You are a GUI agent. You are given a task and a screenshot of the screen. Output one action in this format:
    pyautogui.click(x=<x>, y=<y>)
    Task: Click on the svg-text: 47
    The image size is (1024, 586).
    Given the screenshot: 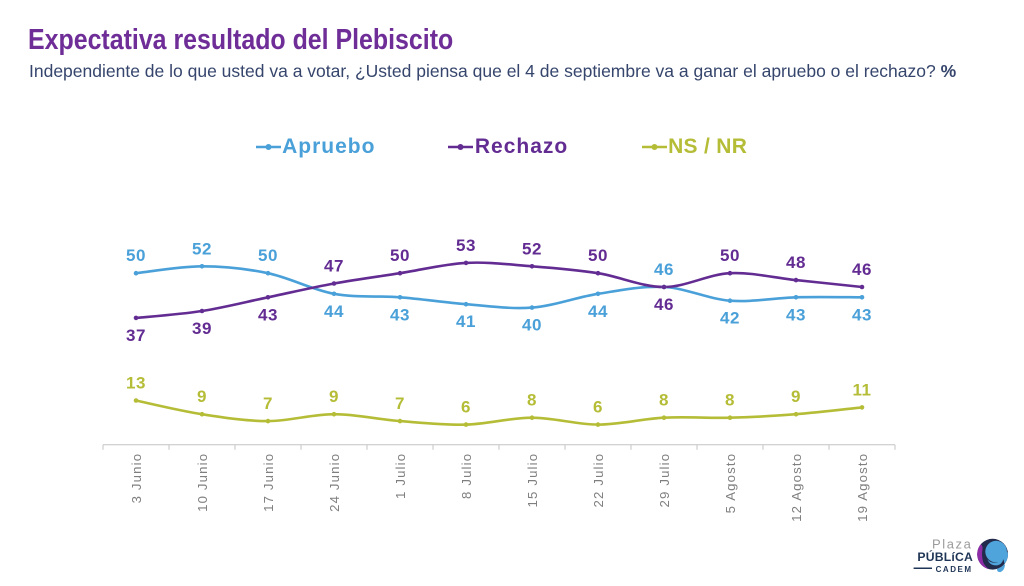 What is the action you would take?
    pyautogui.click(x=334, y=266)
    